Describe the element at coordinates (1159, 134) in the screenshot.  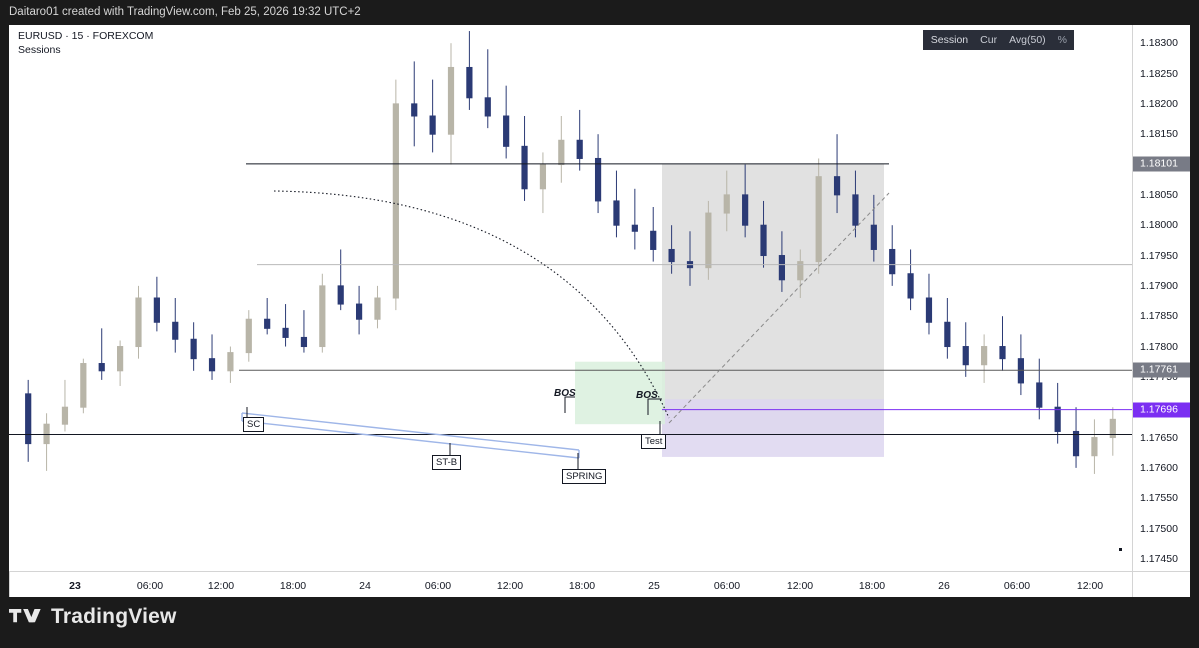
I see `price-tick: 1.18150` at that location.